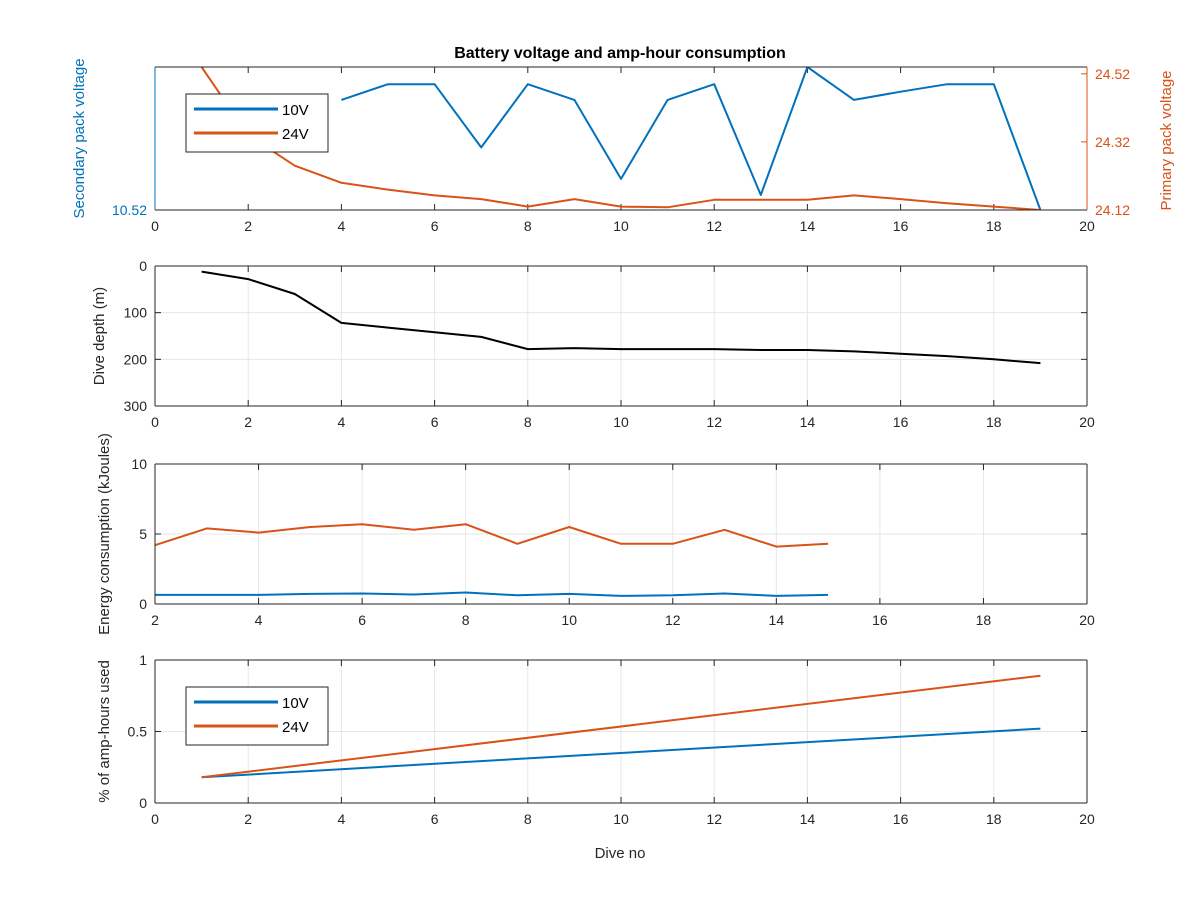 The height and width of the screenshot is (905, 1200). I want to click on y-axis-label: Secondary pack voltage, so click(79, 138).